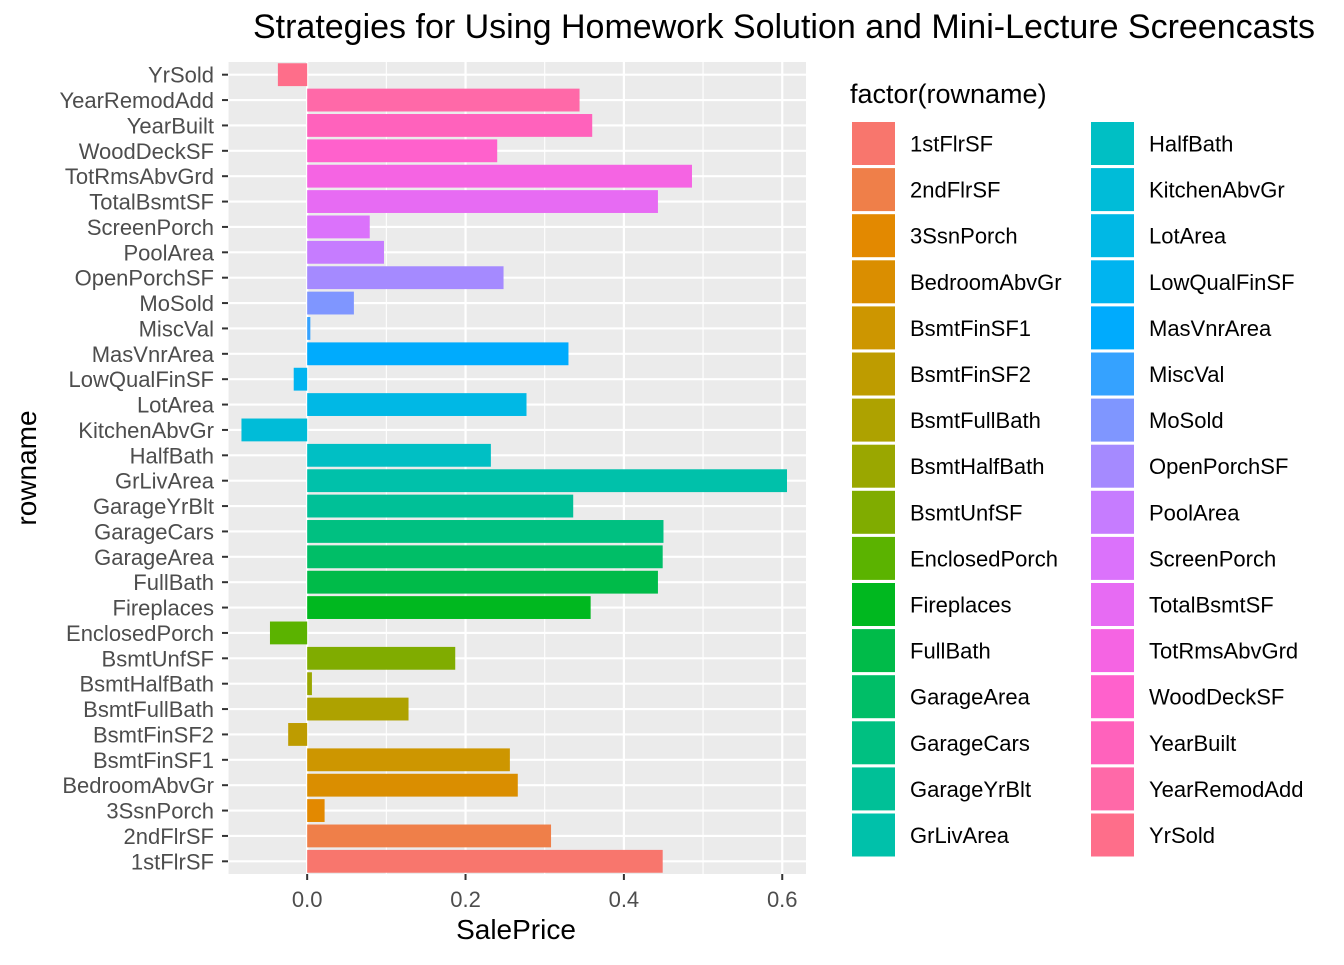  What do you see at coordinates (330, 303) in the screenshot?
I see `bar-MoSold` at bounding box center [330, 303].